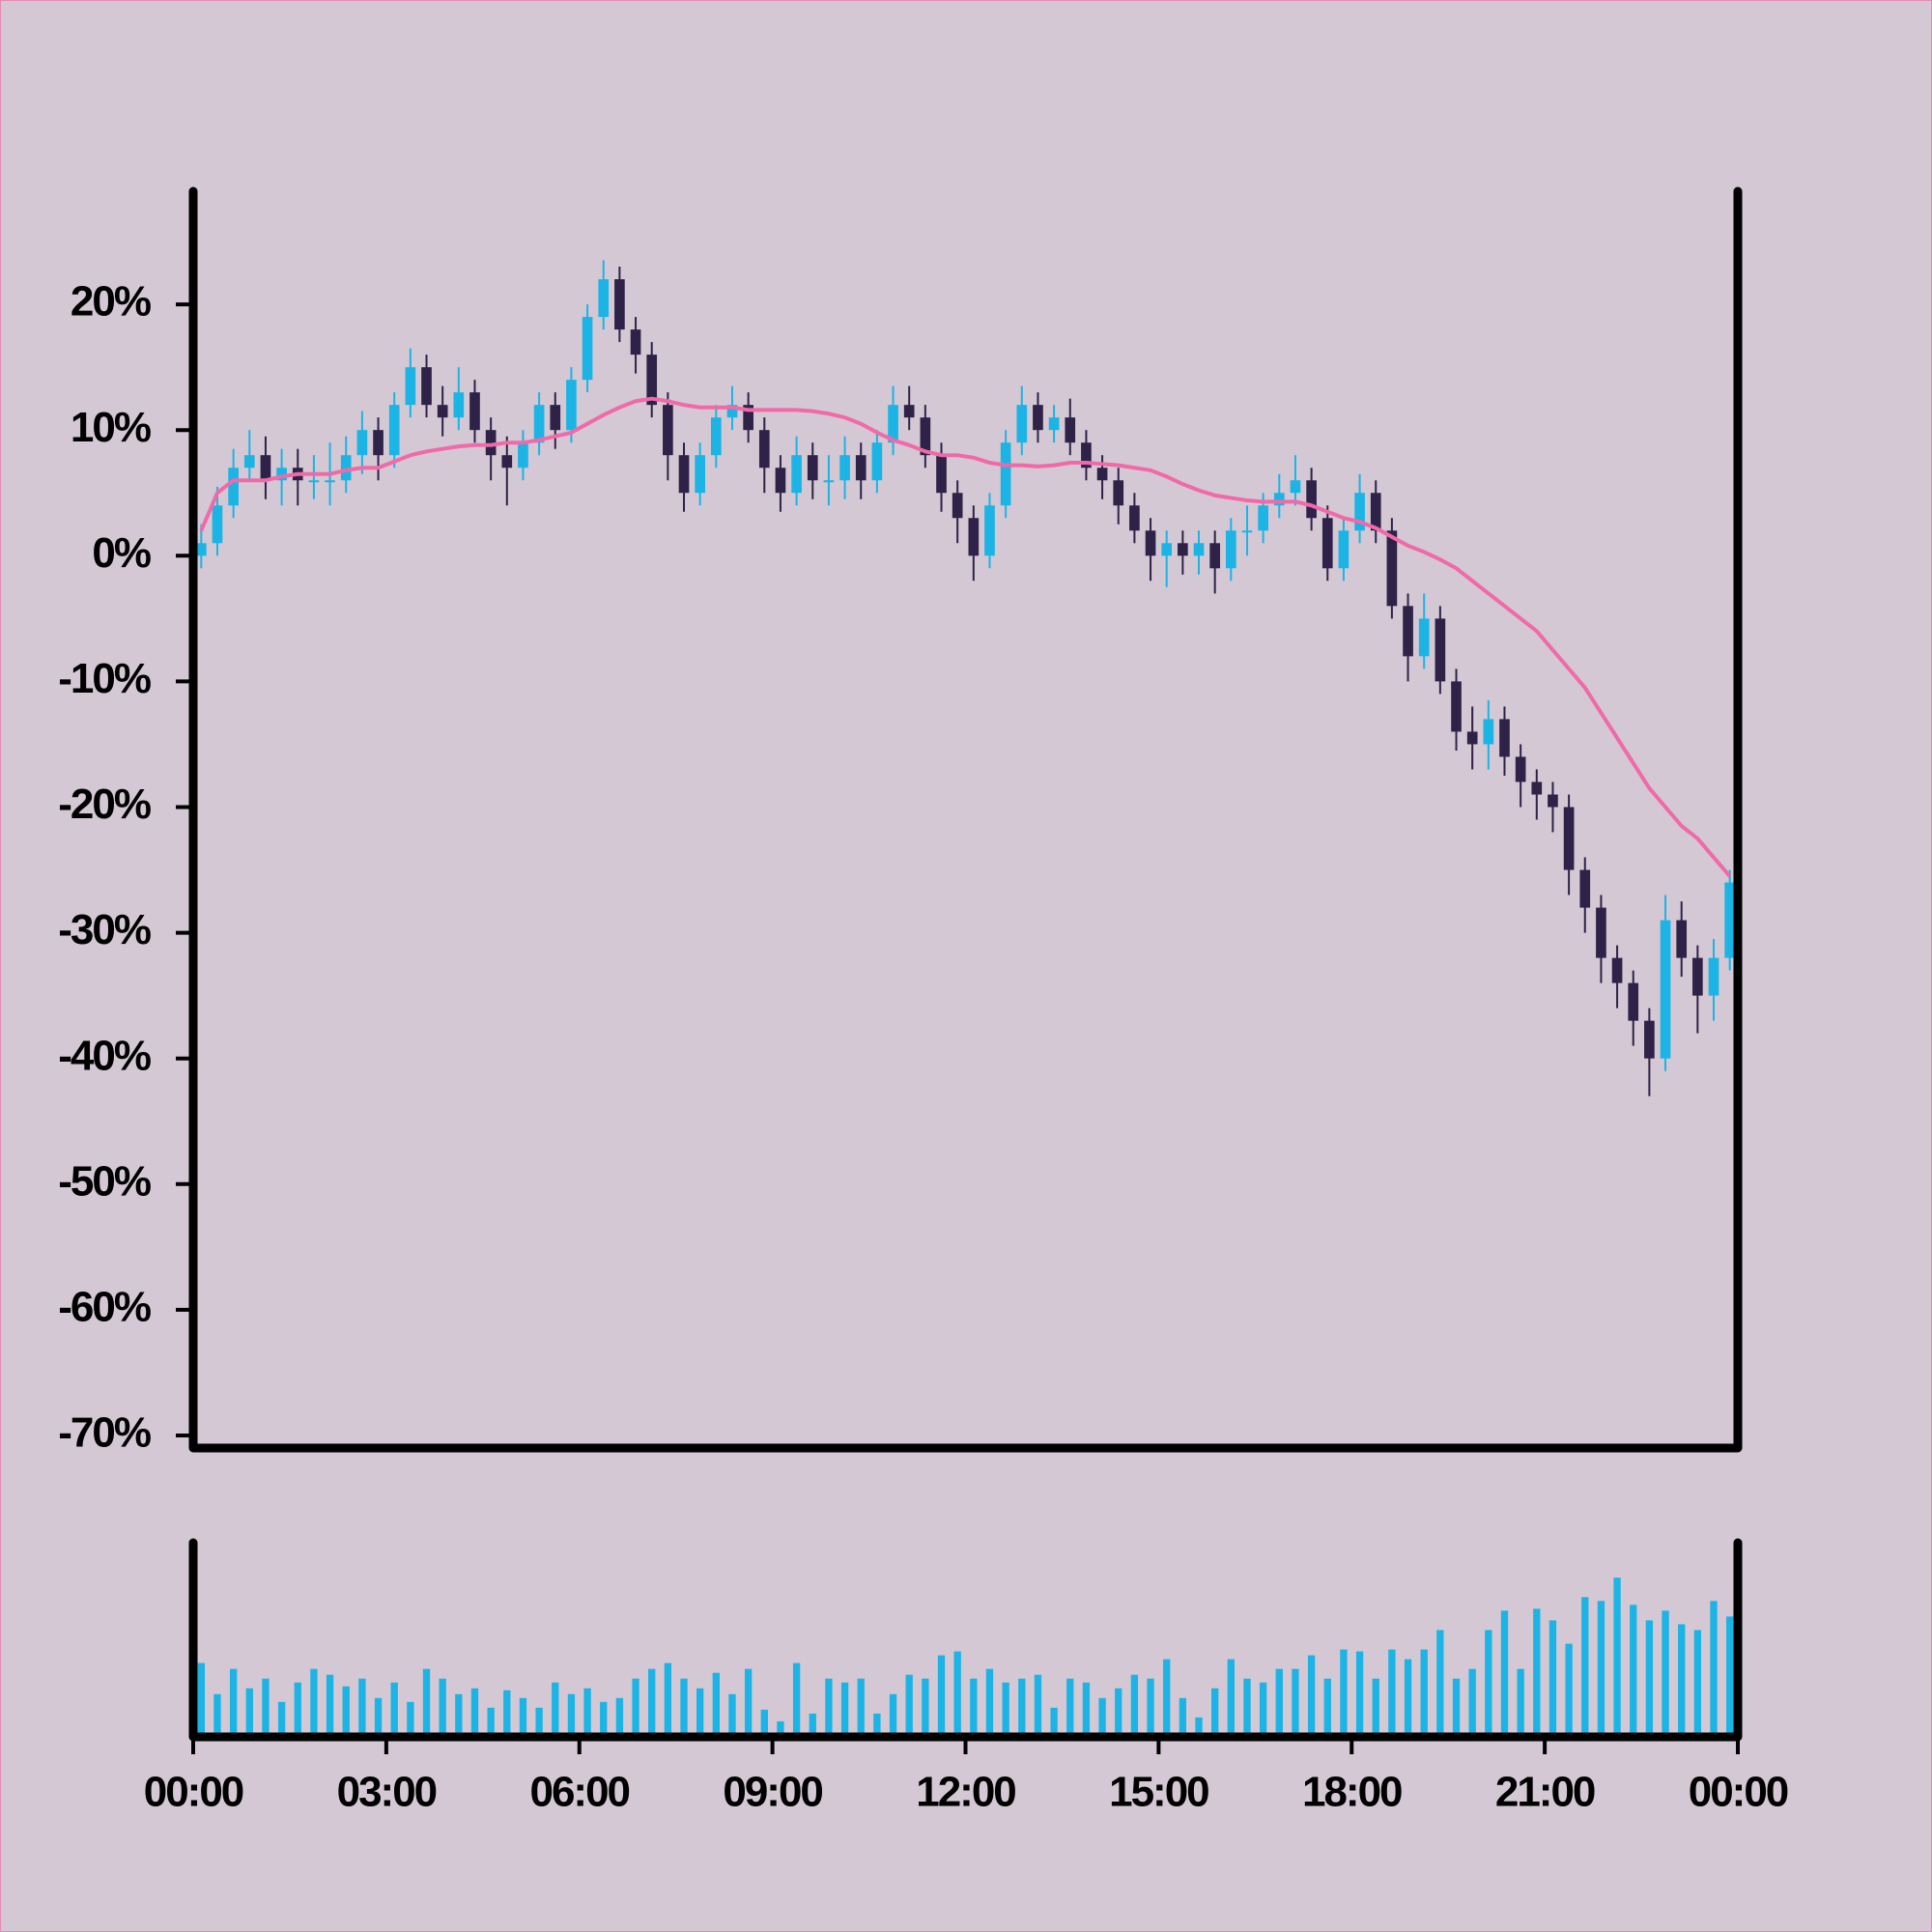 The width and height of the screenshot is (1932, 1932). What do you see at coordinates (772, 1792) in the screenshot?
I see `x-tick-label: 09:00` at bounding box center [772, 1792].